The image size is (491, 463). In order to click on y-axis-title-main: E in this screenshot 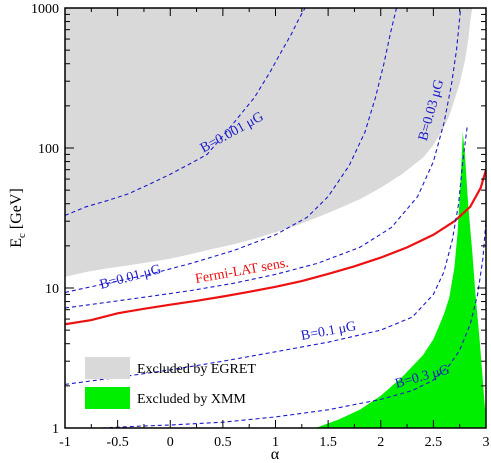, I will do `click(16, 243)`.